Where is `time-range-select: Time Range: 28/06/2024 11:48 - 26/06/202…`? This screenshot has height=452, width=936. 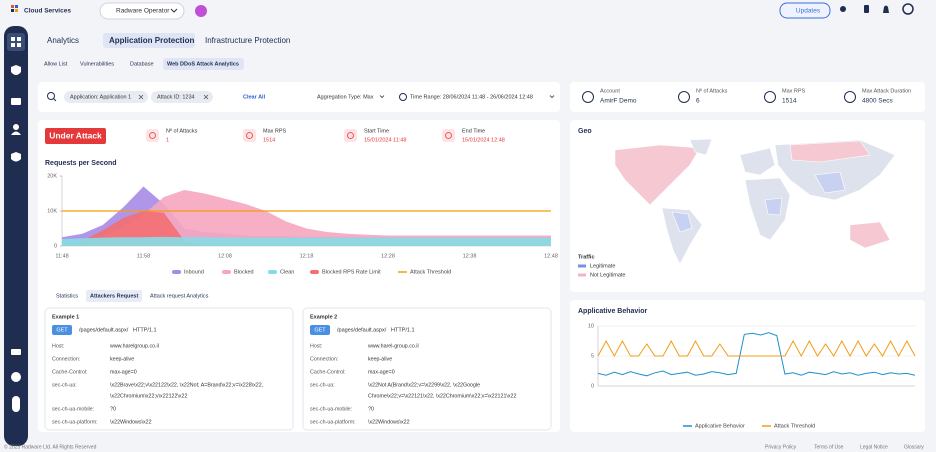 time-range-select: Time Range: 28/06/2024 11:48 - 26/06/202… is located at coordinates (471, 97).